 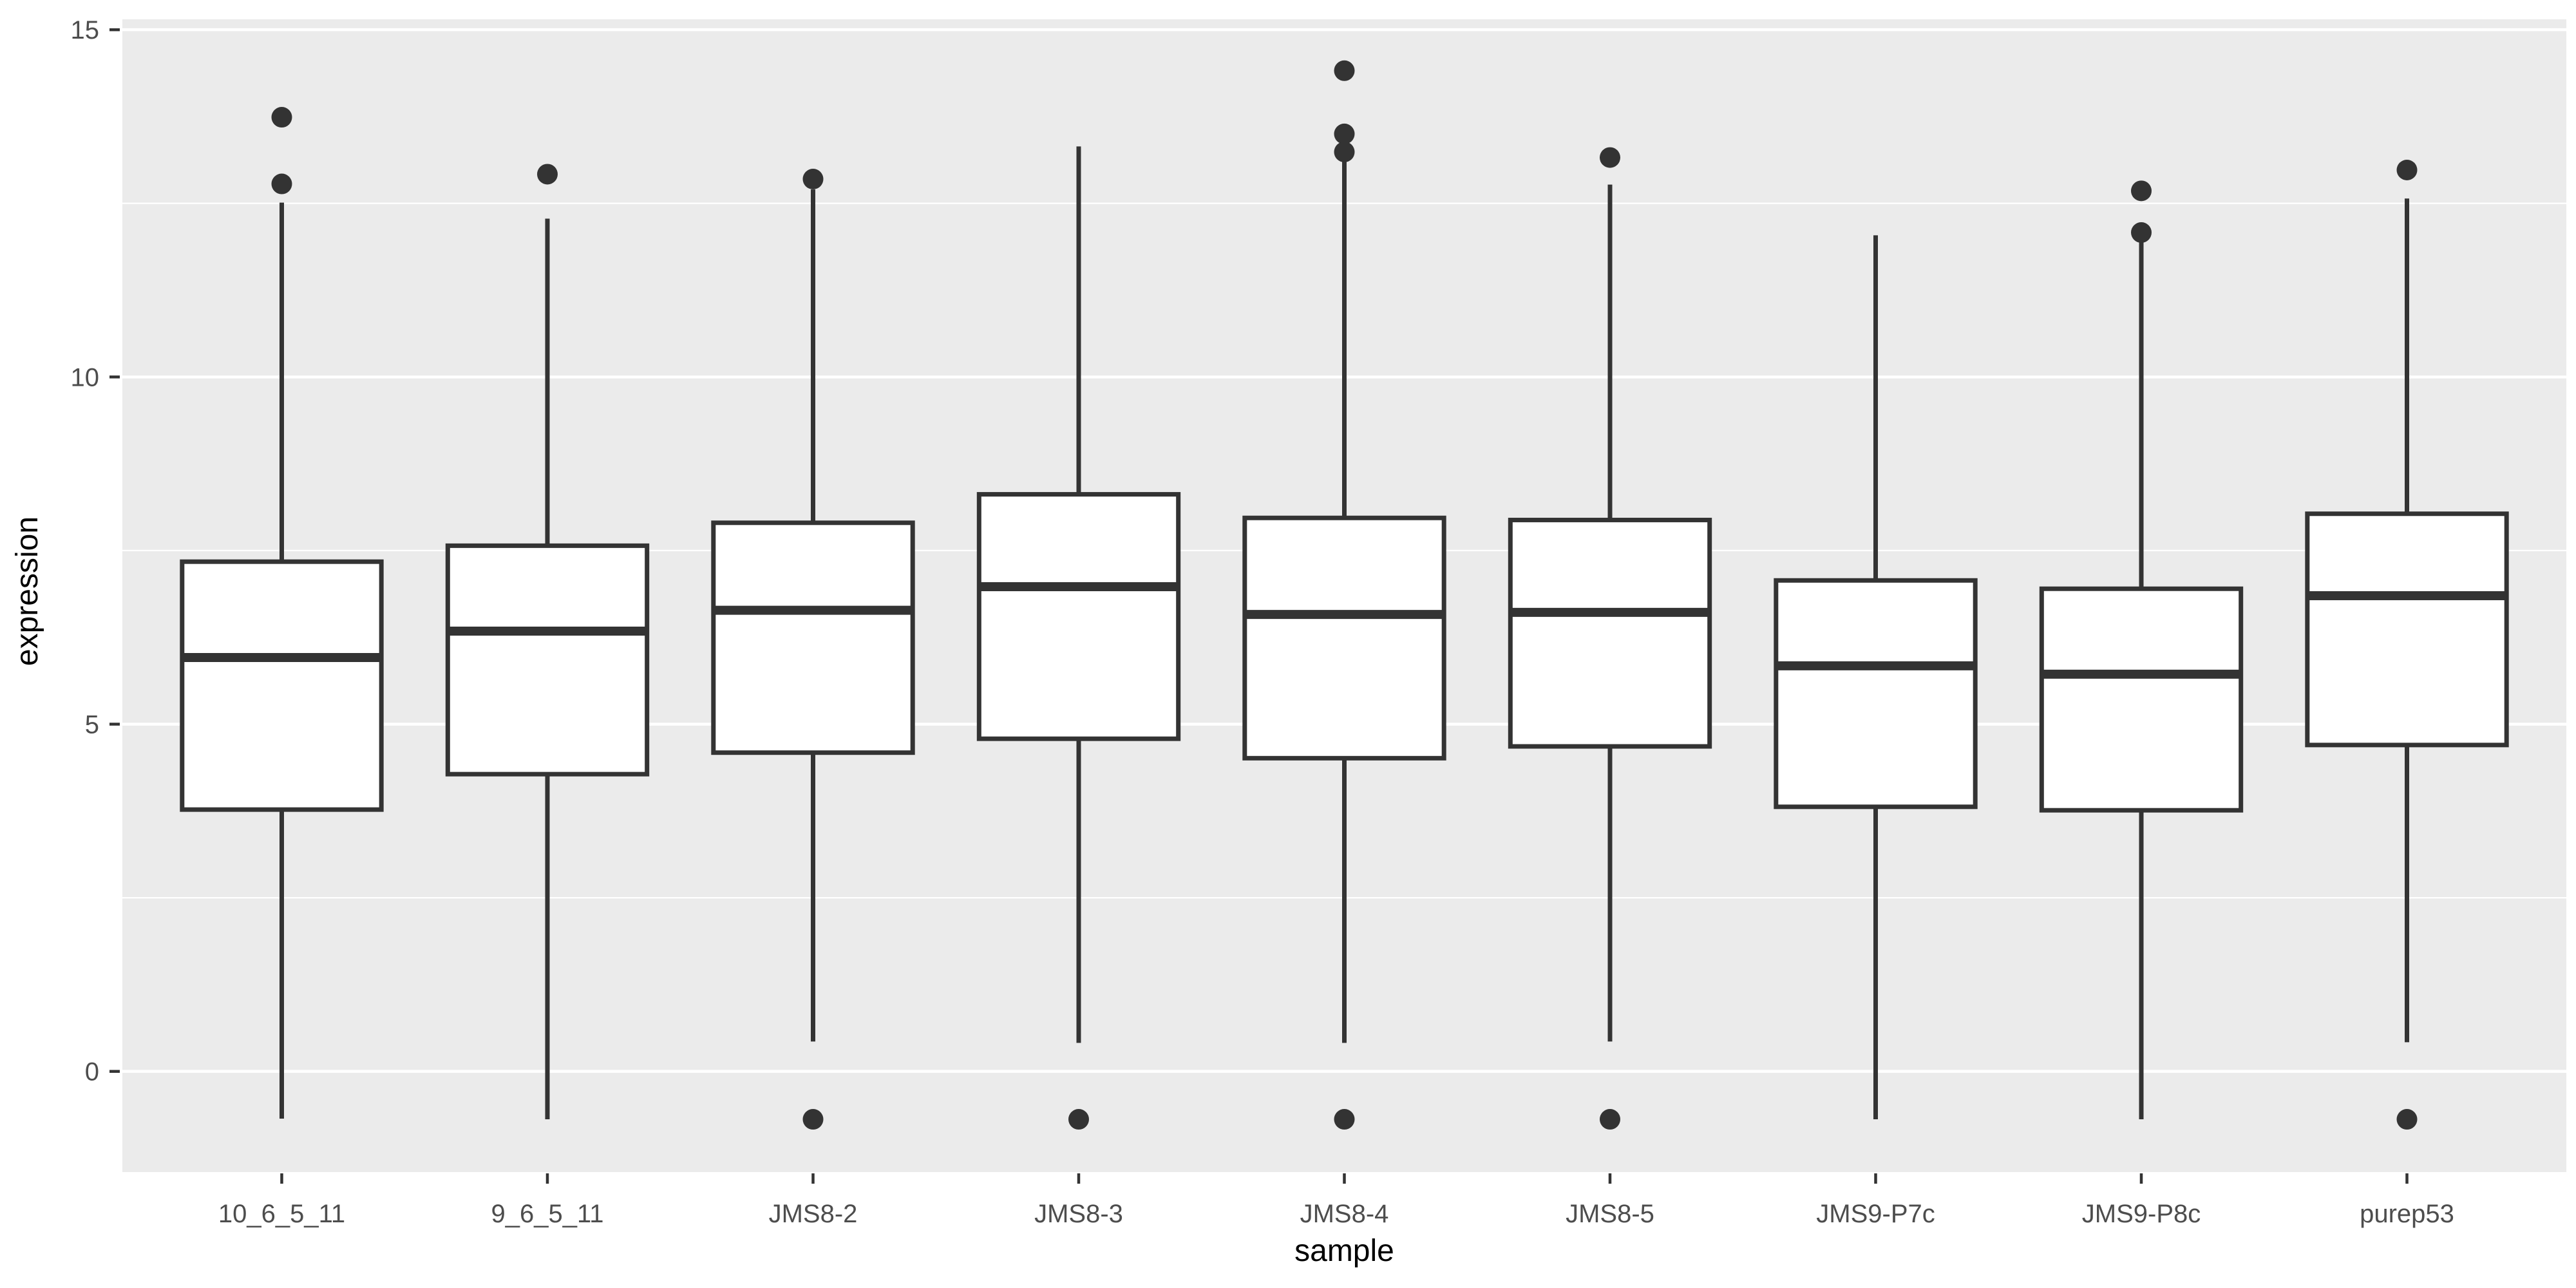 I want to click on y-tick-label: 5, so click(x=92, y=724).